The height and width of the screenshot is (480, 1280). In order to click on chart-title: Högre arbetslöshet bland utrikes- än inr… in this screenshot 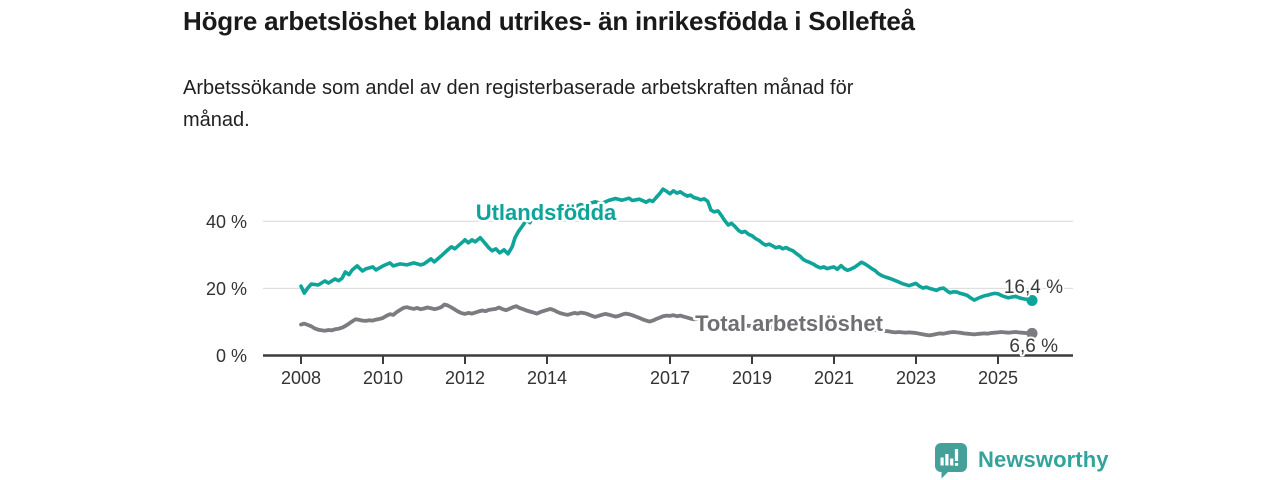, I will do `click(549, 21)`.